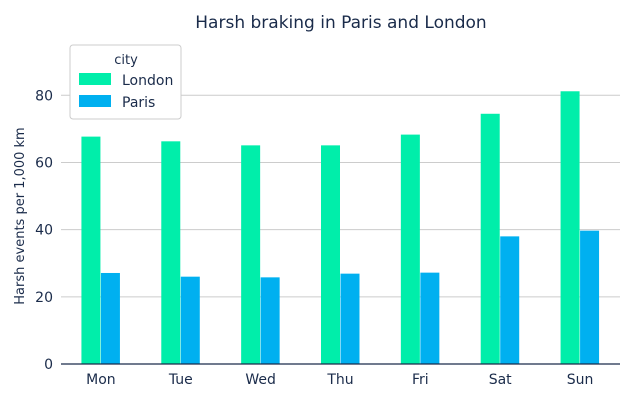 The image size is (634, 400). What do you see at coordinates (101, 380) in the screenshot?
I see `x-tick-label: Mon` at bounding box center [101, 380].